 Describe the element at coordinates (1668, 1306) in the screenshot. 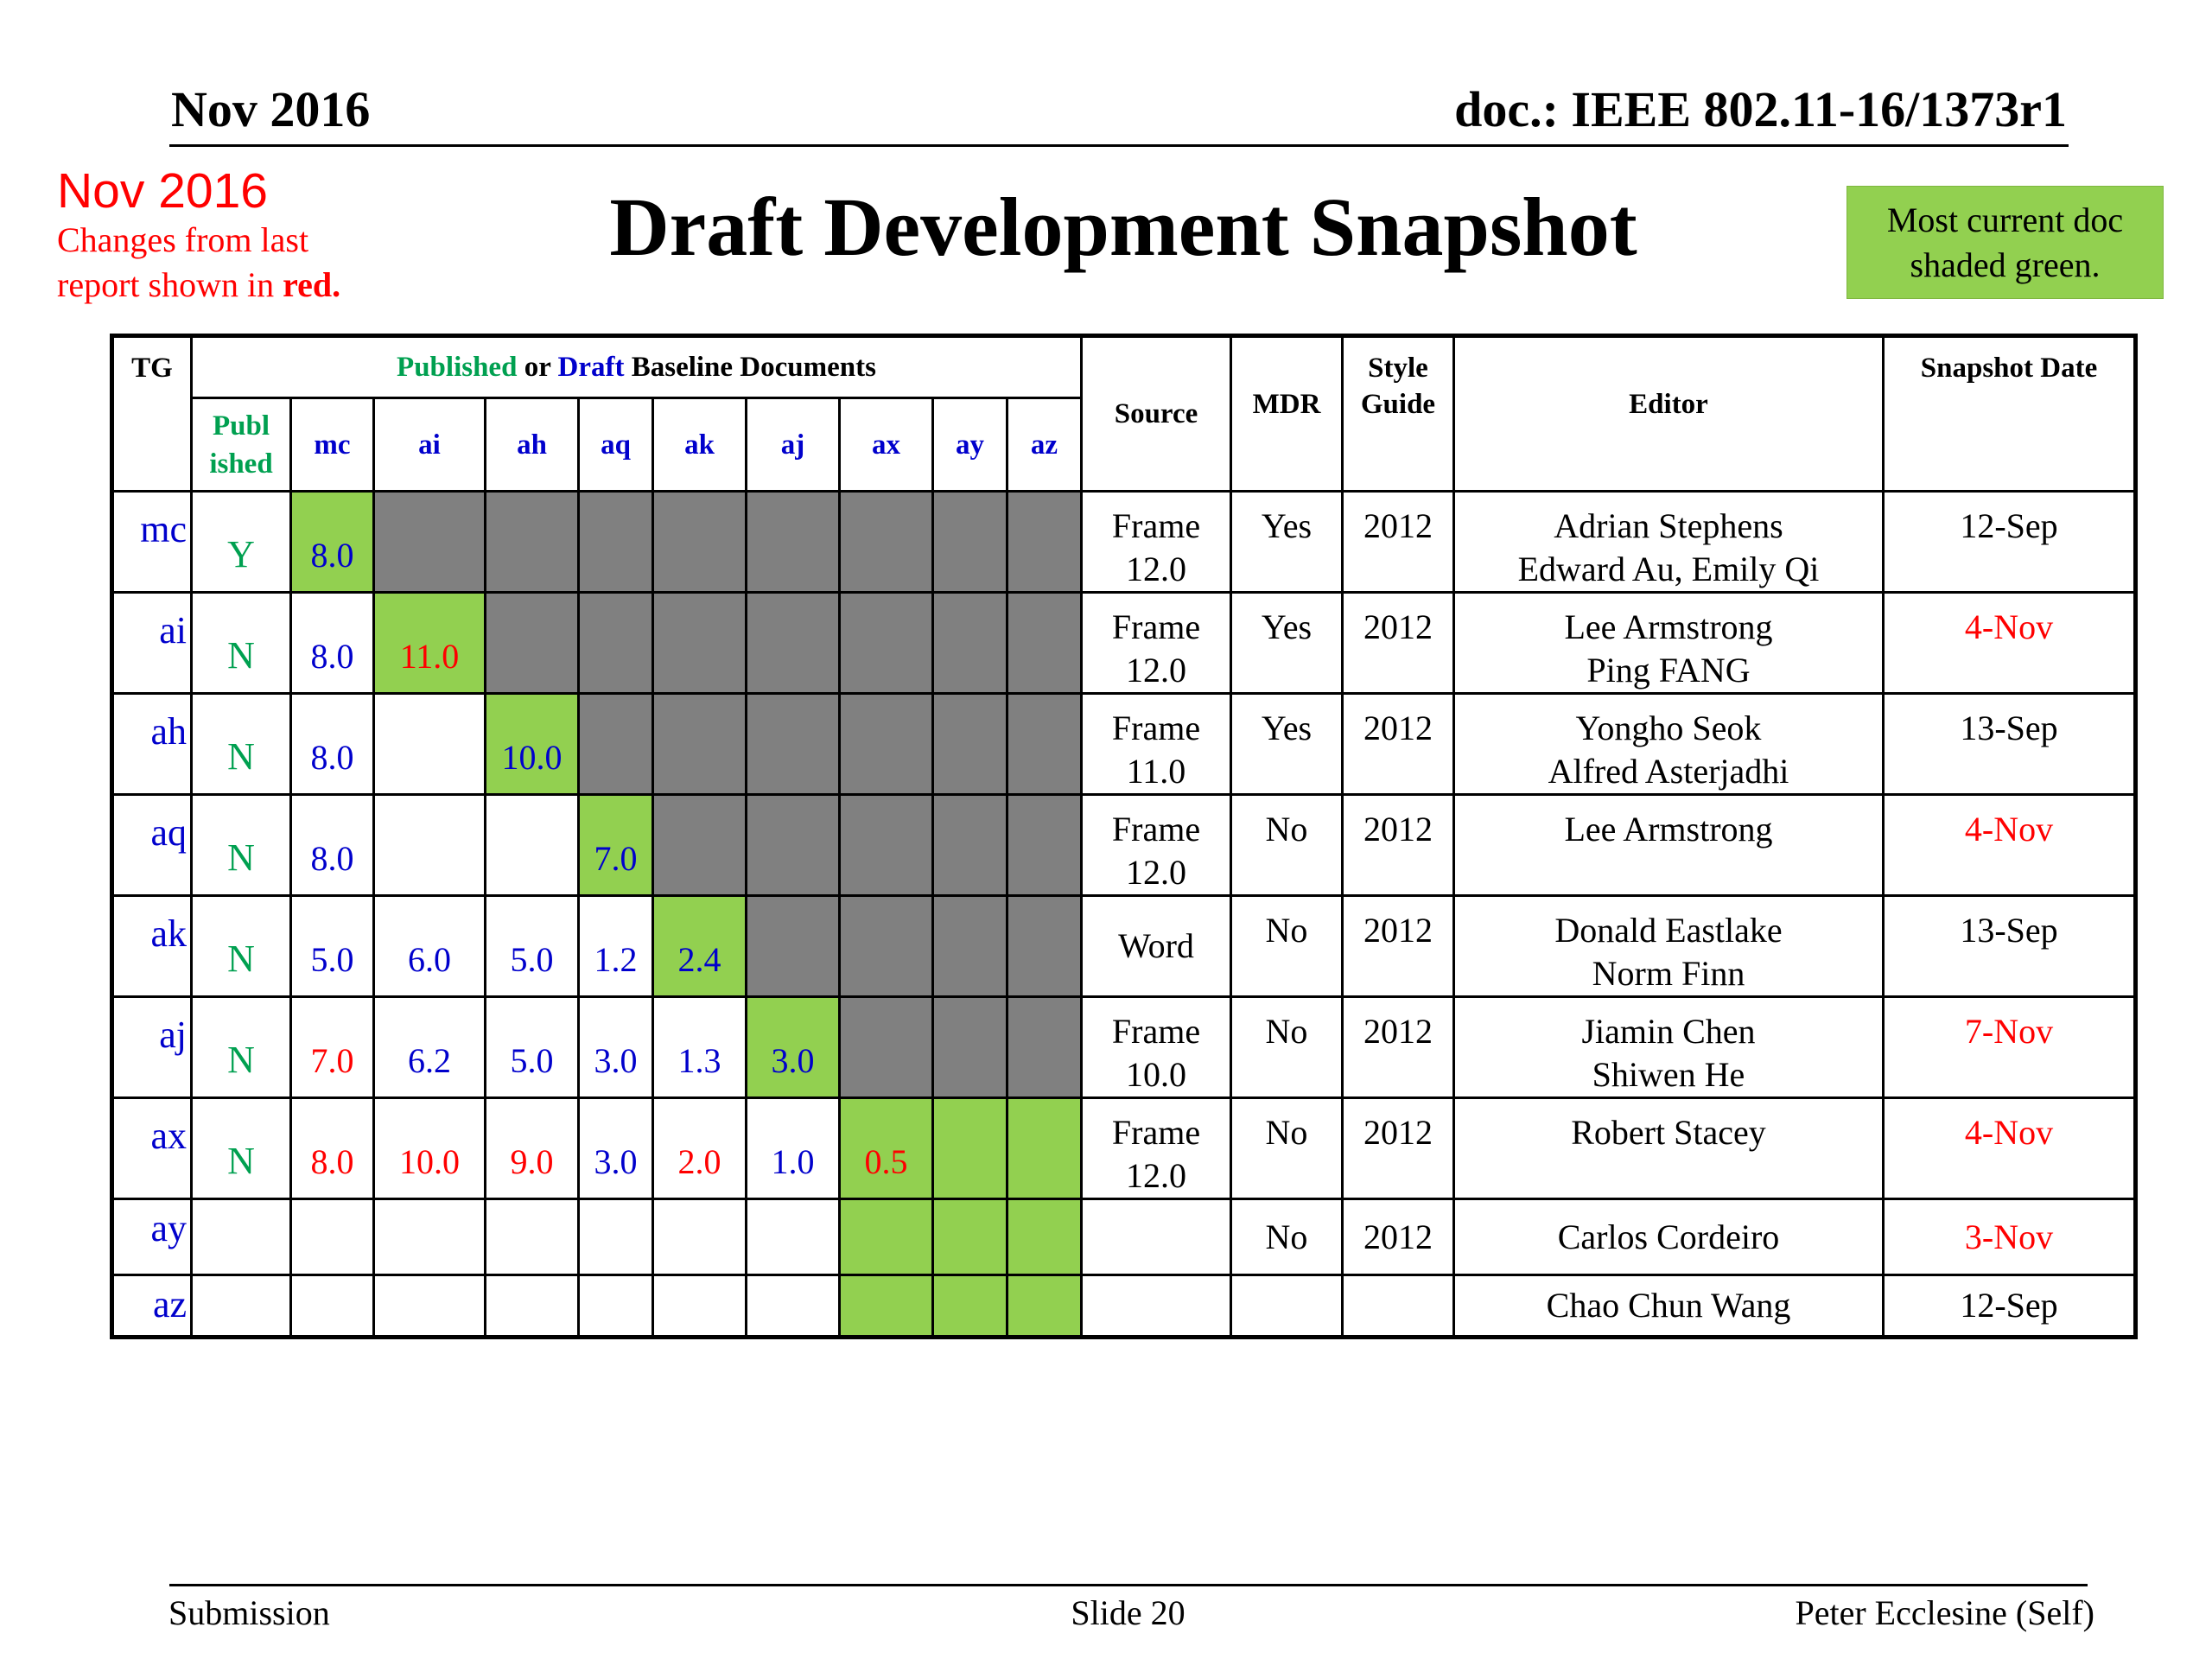

I see `row-editor: Chao Chun Wang` at that location.